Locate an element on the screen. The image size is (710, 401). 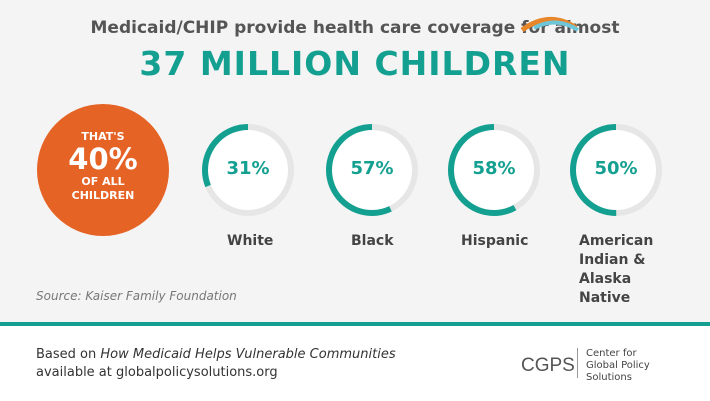
donut-american-indian: 50% is located at coordinates (616, 170).